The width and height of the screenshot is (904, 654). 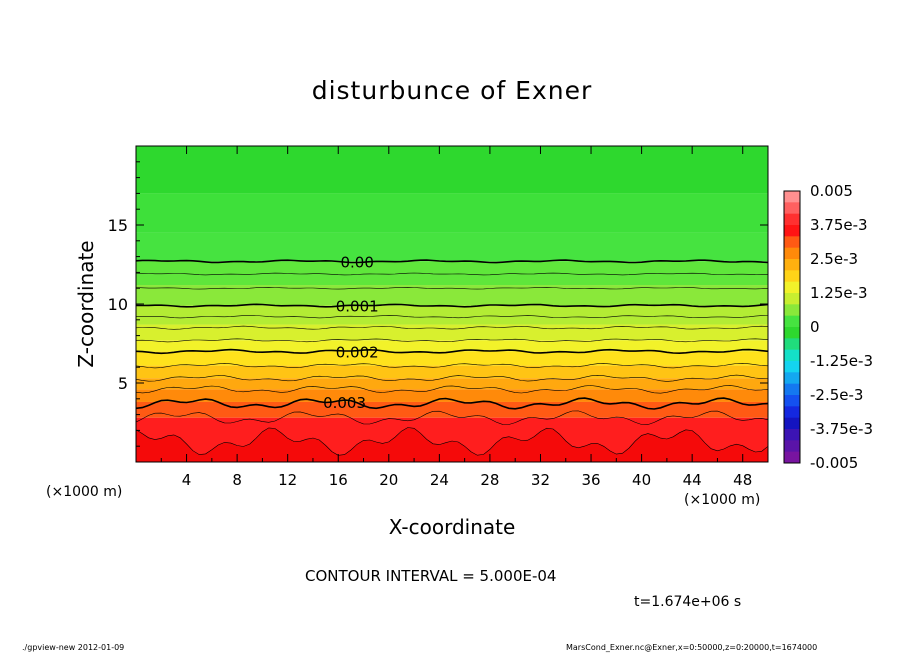 What do you see at coordinates (84, 492) in the screenshot?
I see `x-axis-unit-left: (×1000 m)` at bounding box center [84, 492].